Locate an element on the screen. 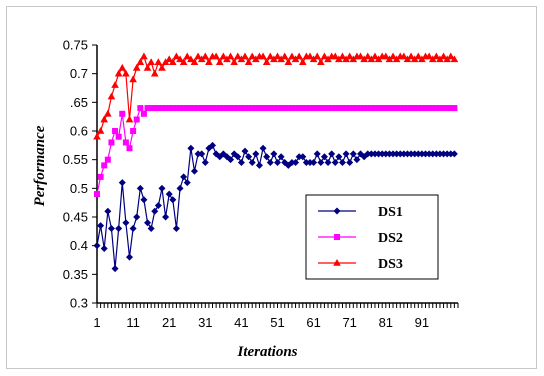 This screenshot has width=544, height=376. x-axis-title: Iterations is located at coordinates (266, 352).